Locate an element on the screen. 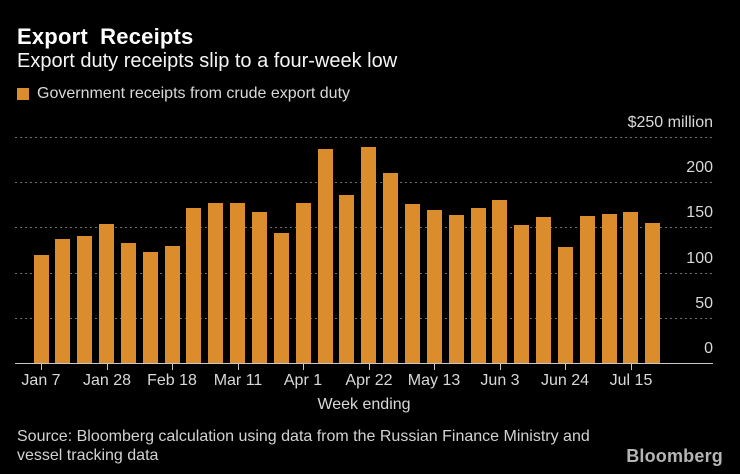  source-note-line2: vessel tracking data is located at coordinates (88, 455).